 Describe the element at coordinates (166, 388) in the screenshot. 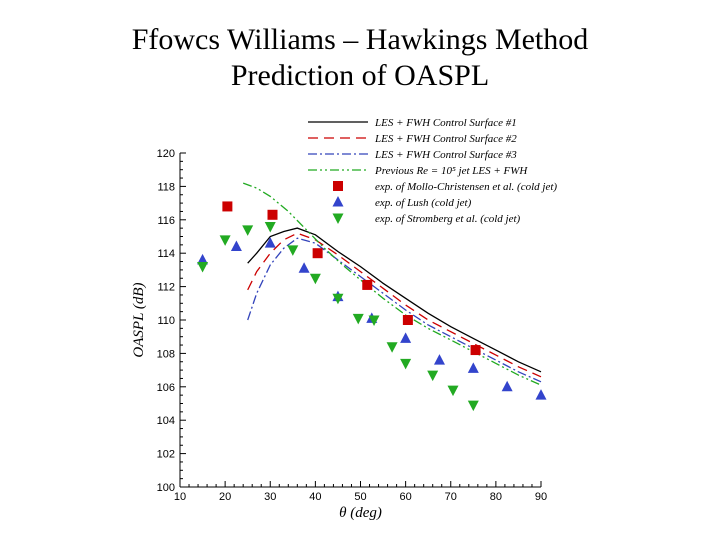

I see `y-tick-label: 106` at that location.